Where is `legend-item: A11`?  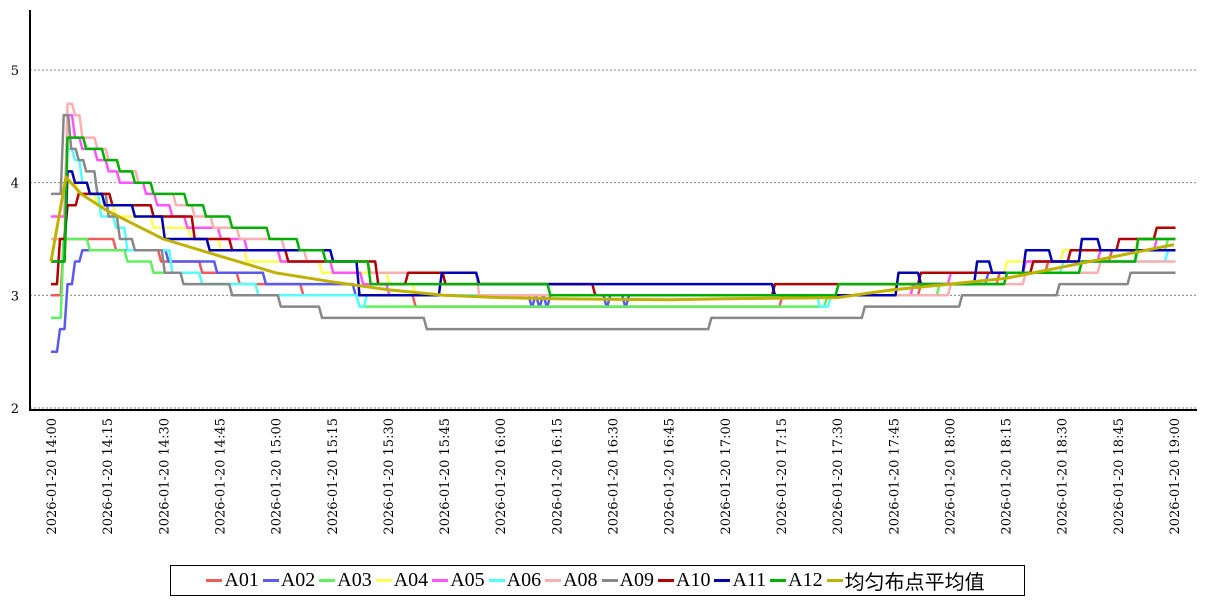
legend-item: A11 is located at coordinates (740, 580).